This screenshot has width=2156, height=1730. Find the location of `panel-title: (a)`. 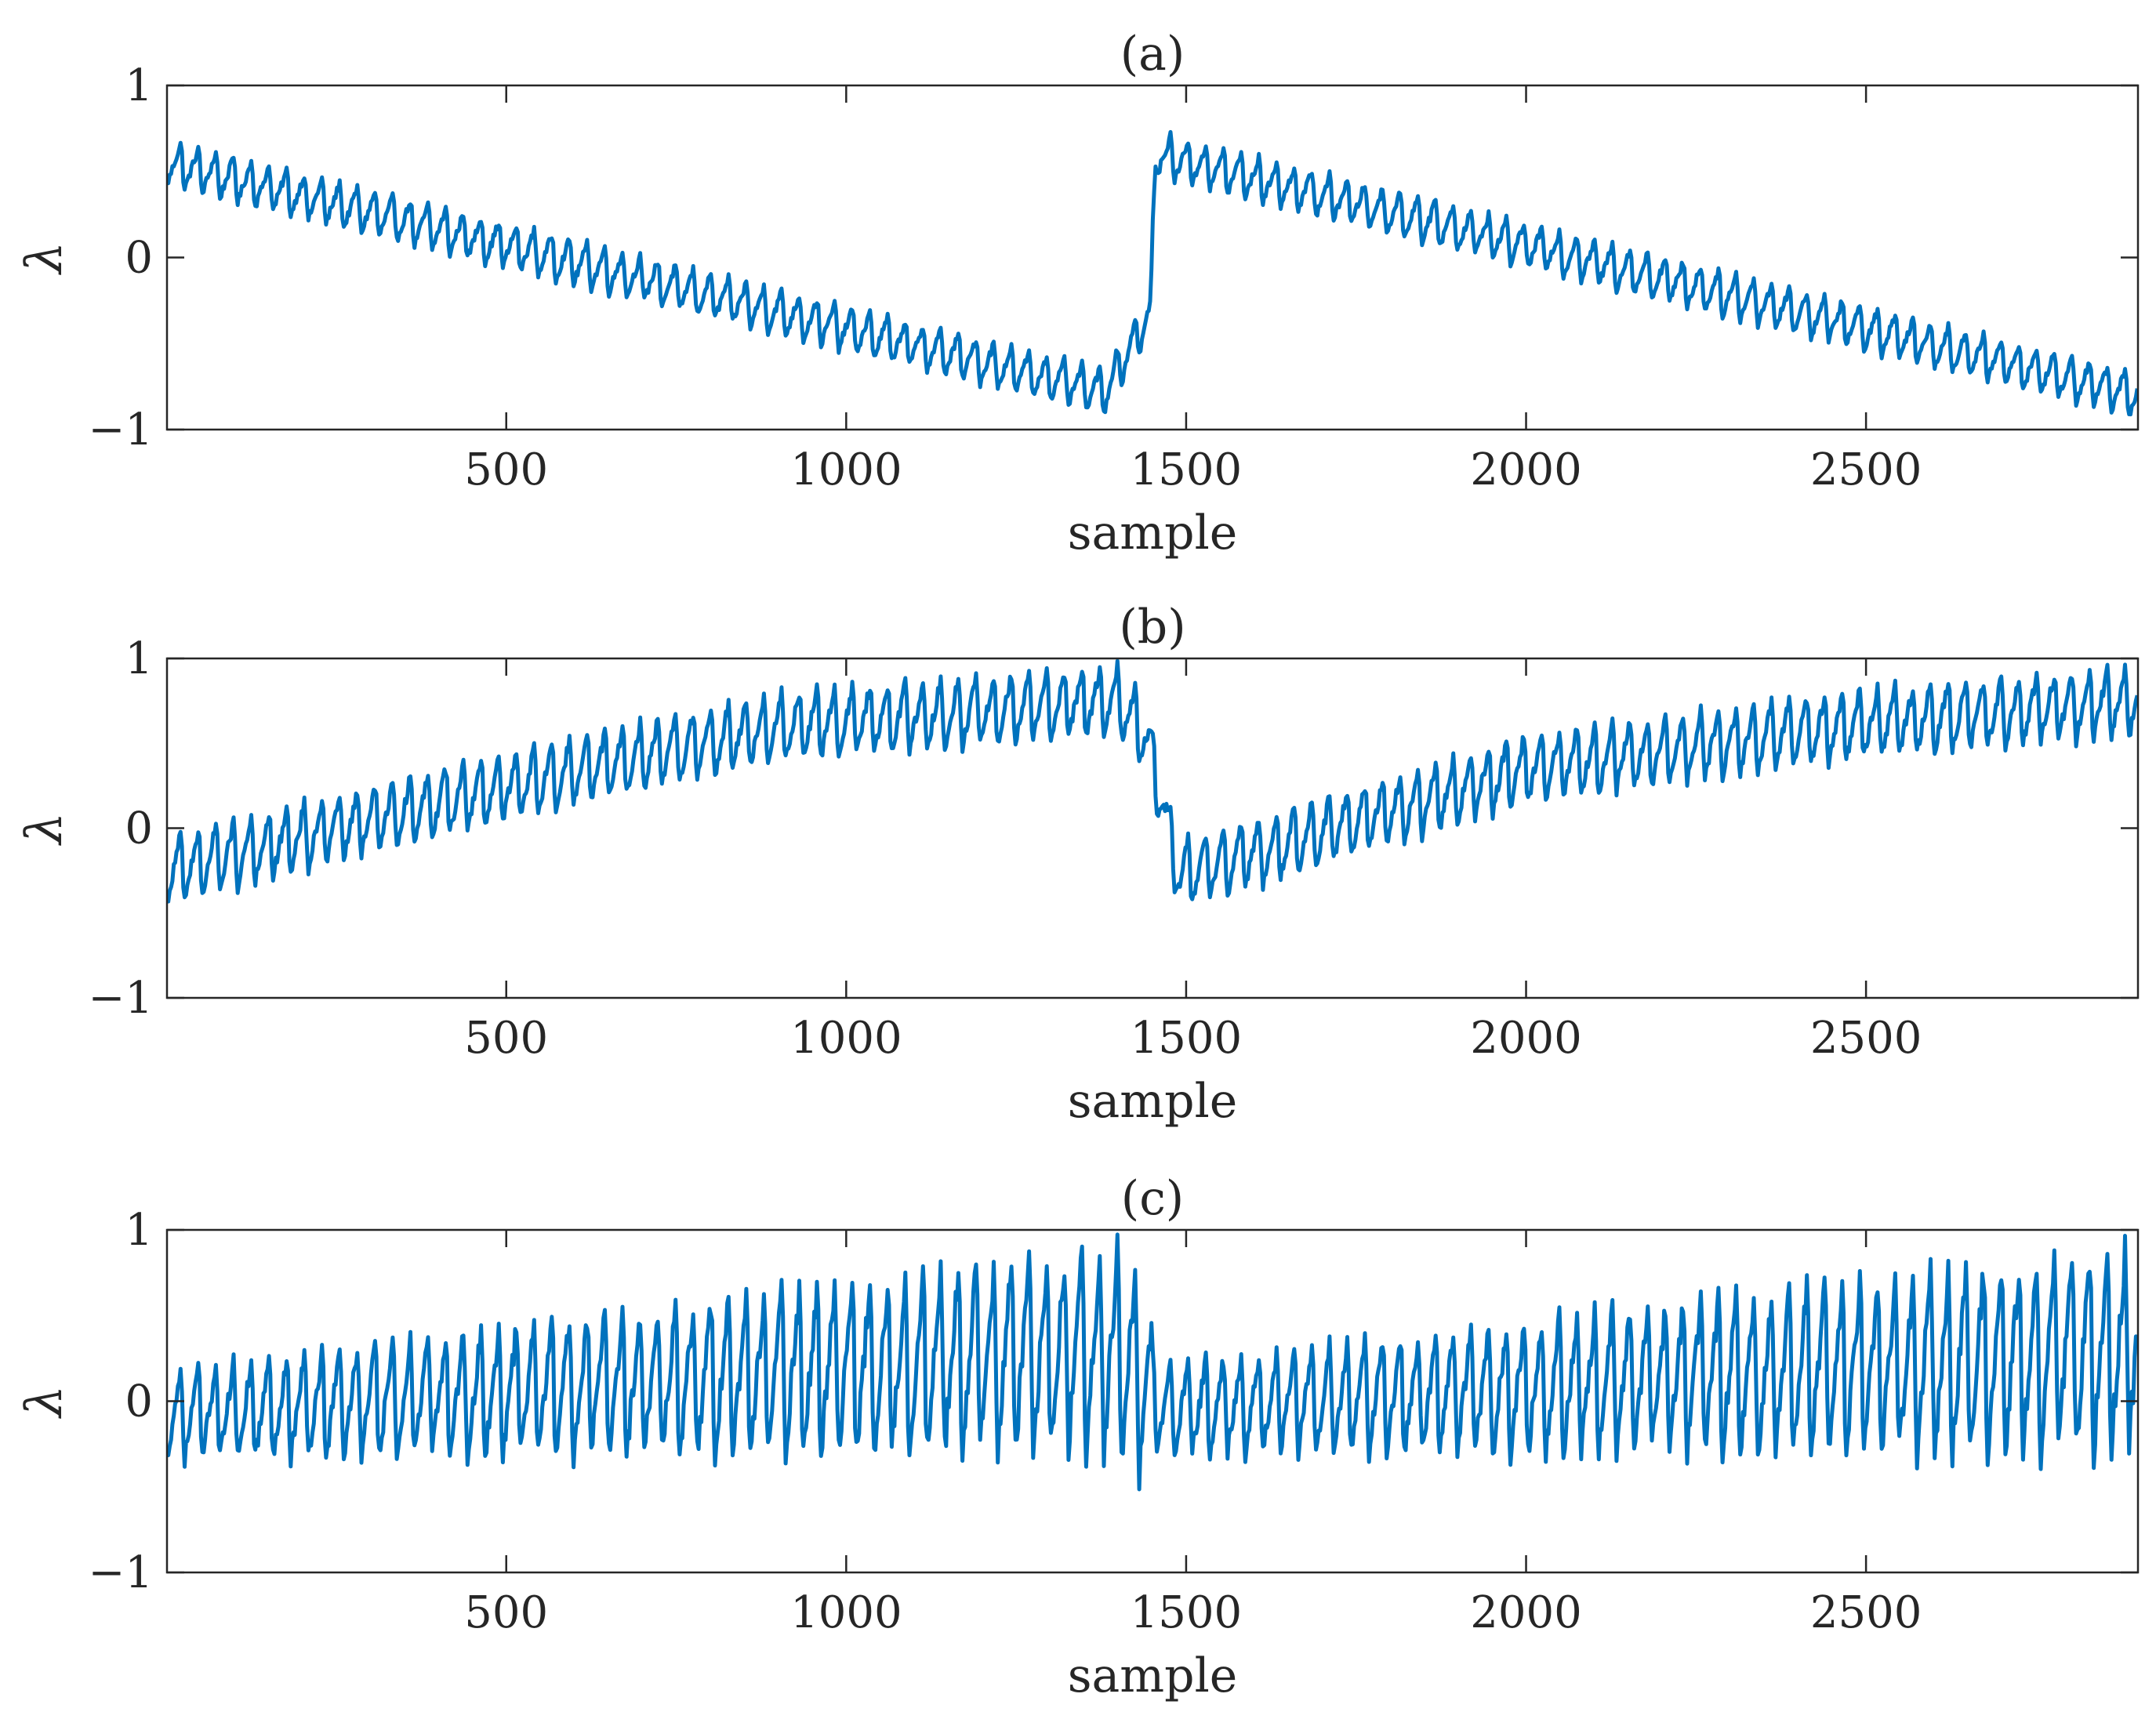

panel-title: (a) is located at coordinates (1152, 54).